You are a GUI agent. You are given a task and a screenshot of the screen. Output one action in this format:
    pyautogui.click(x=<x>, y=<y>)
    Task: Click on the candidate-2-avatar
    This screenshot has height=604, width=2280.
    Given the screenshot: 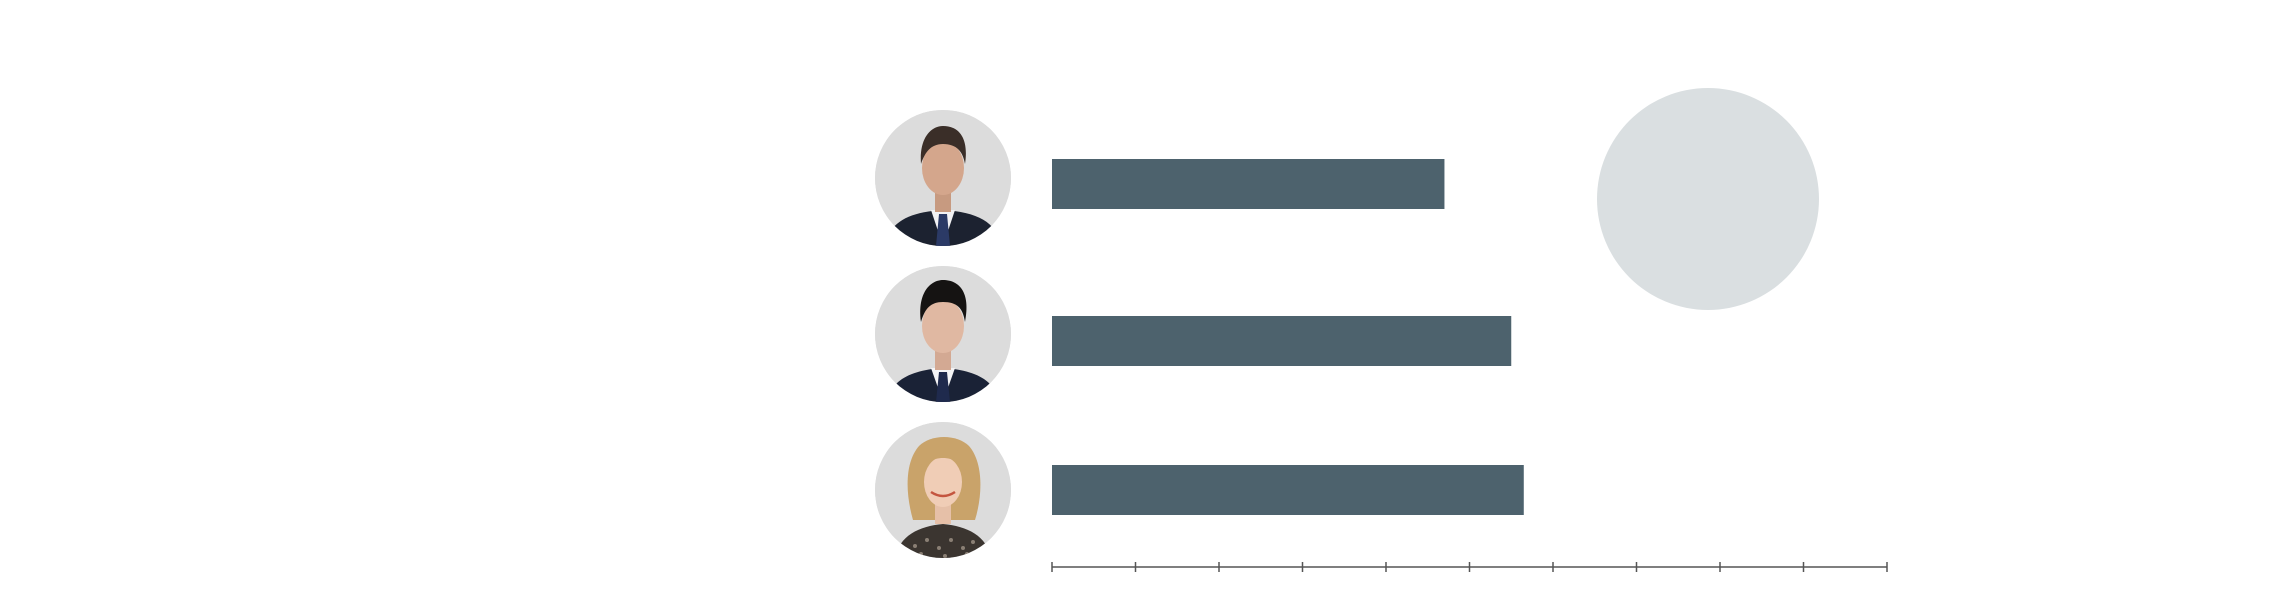 What is the action you would take?
    pyautogui.click(x=943, y=334)
    